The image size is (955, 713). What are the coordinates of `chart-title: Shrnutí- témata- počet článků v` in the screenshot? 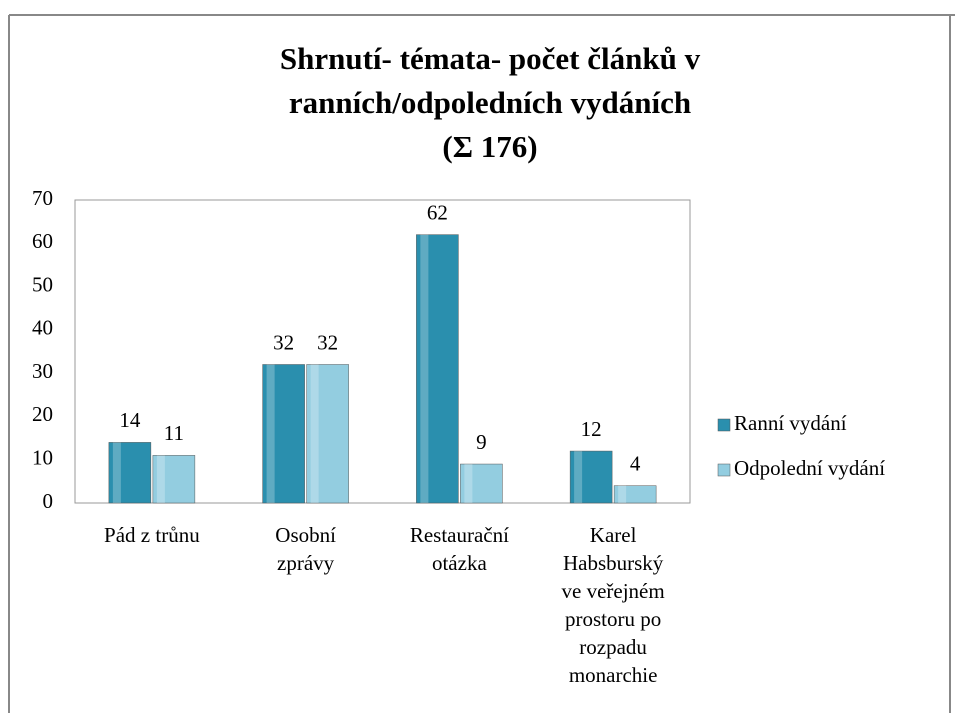 It's located at (490, 58).